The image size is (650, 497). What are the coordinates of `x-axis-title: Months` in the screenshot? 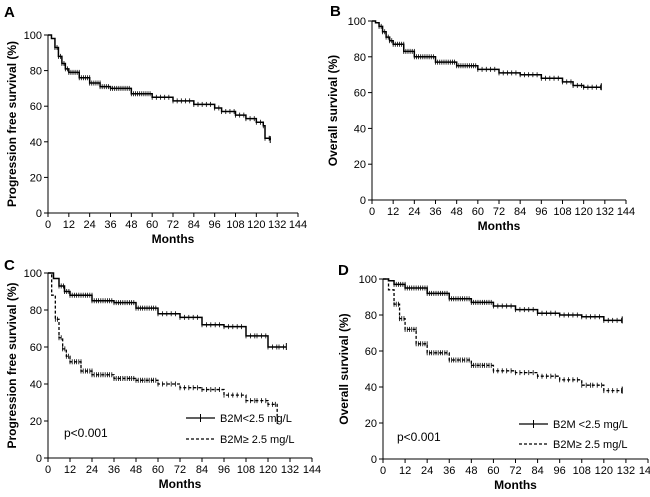 It's located at (180, 484).